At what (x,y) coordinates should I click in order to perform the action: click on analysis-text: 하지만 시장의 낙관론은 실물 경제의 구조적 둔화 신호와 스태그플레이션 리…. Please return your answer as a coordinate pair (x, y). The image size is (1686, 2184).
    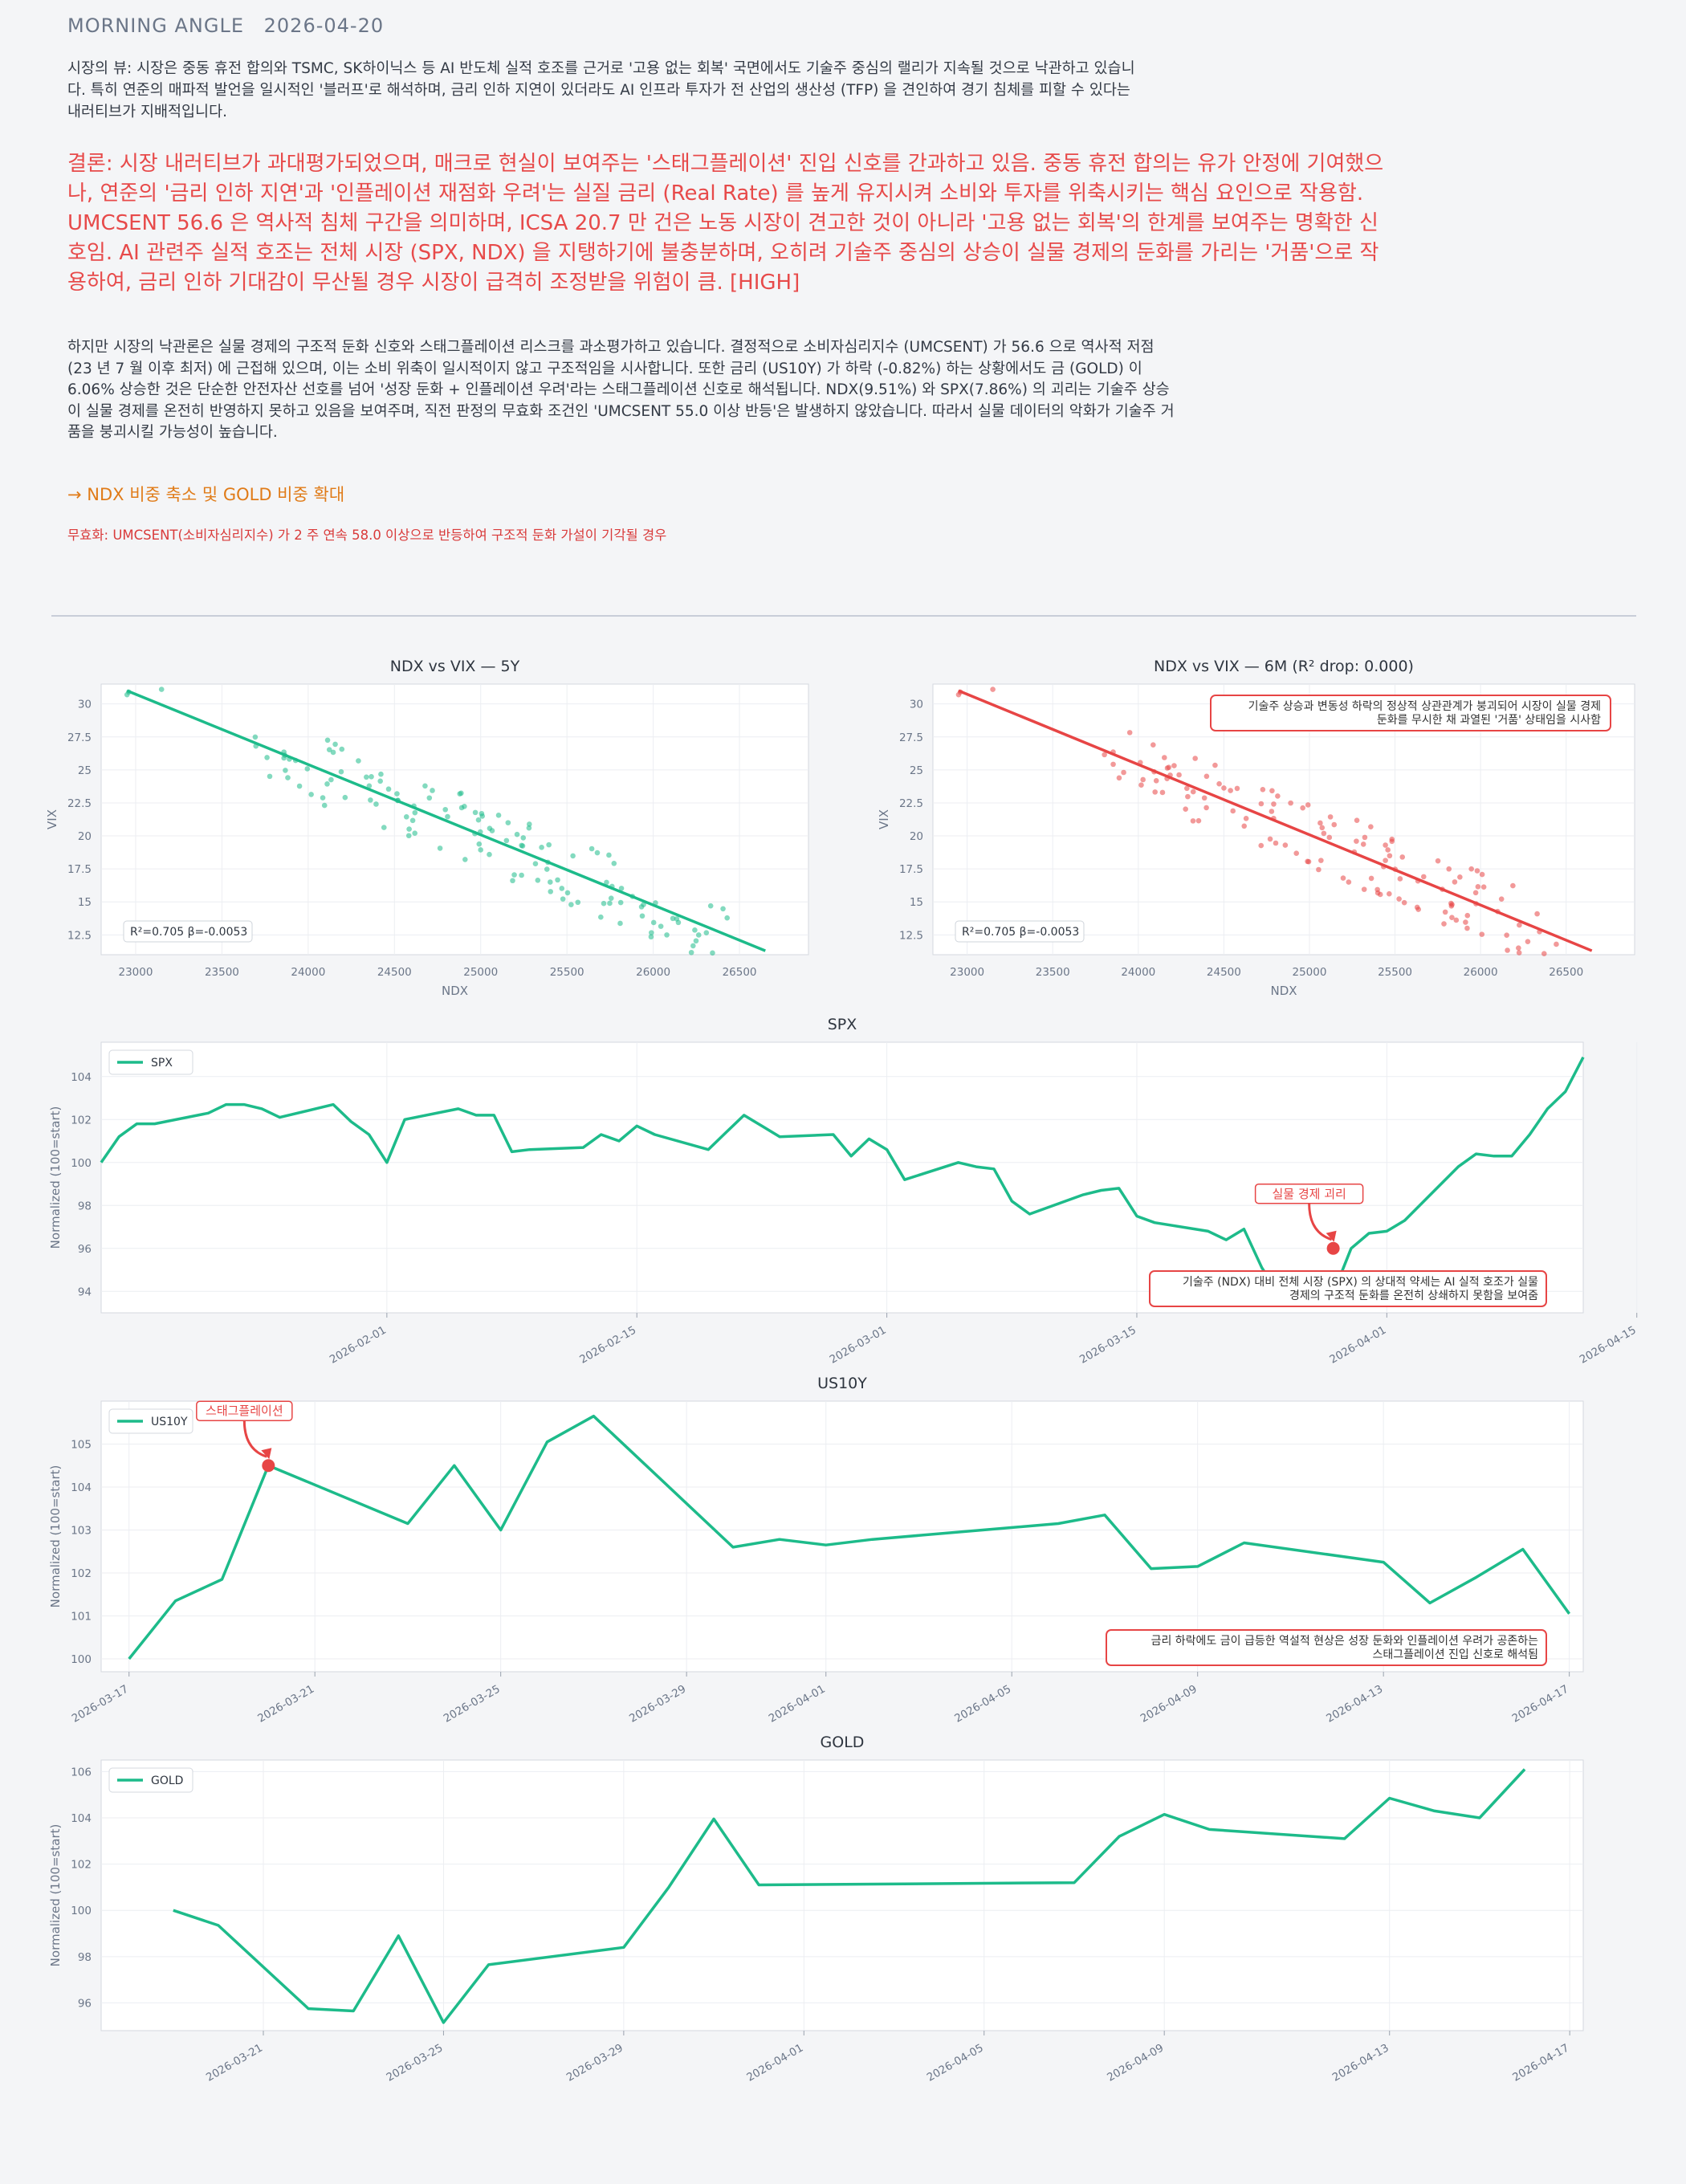
    Looking at the image, I should click on (621, 390).